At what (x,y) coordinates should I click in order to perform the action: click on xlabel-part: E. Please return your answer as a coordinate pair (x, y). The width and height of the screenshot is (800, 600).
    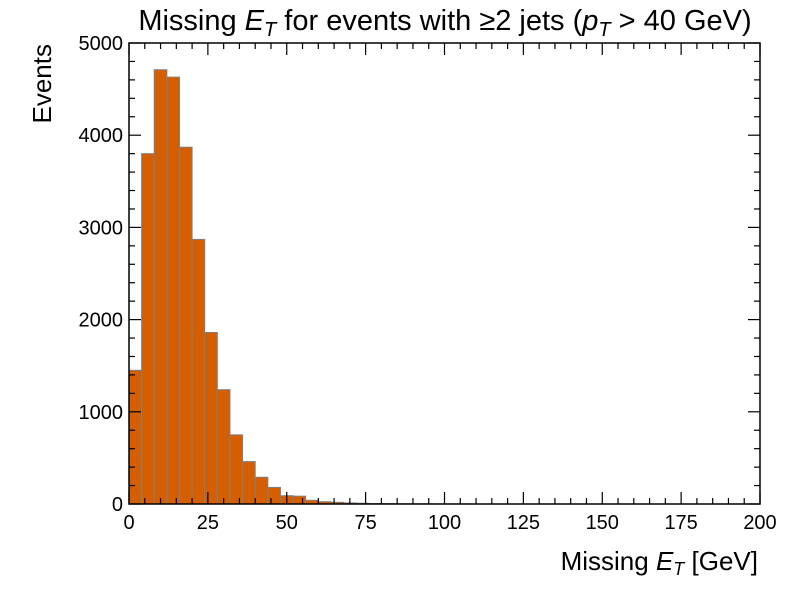
    Looking at the image, I should click on (665, 561).